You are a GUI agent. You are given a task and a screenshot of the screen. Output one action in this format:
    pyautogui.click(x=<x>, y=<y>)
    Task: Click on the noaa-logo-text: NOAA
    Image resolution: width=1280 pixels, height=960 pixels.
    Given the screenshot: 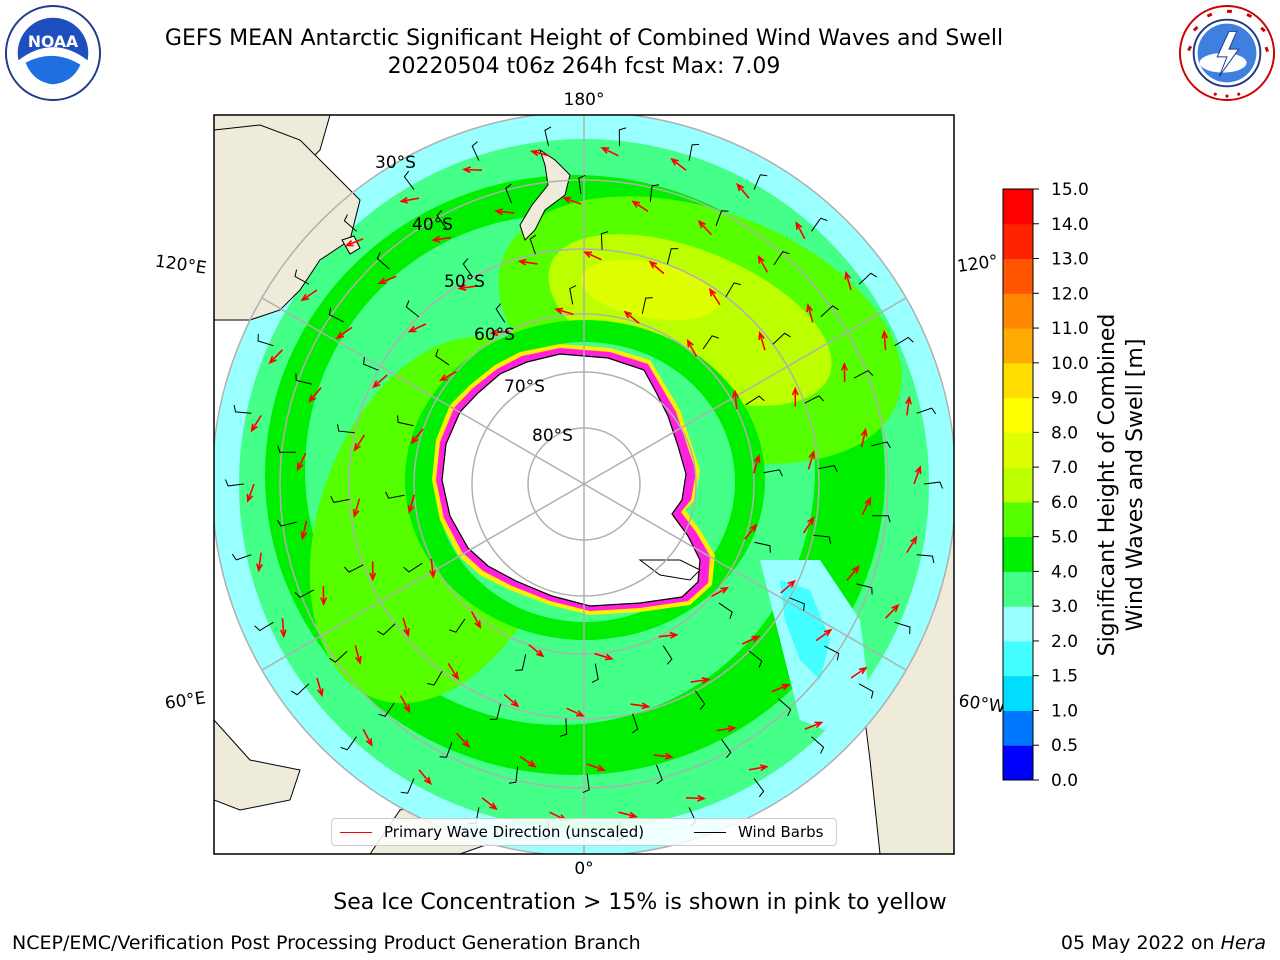 What is the action you would take?
    pyautogui.click(x=53, y=41)
    